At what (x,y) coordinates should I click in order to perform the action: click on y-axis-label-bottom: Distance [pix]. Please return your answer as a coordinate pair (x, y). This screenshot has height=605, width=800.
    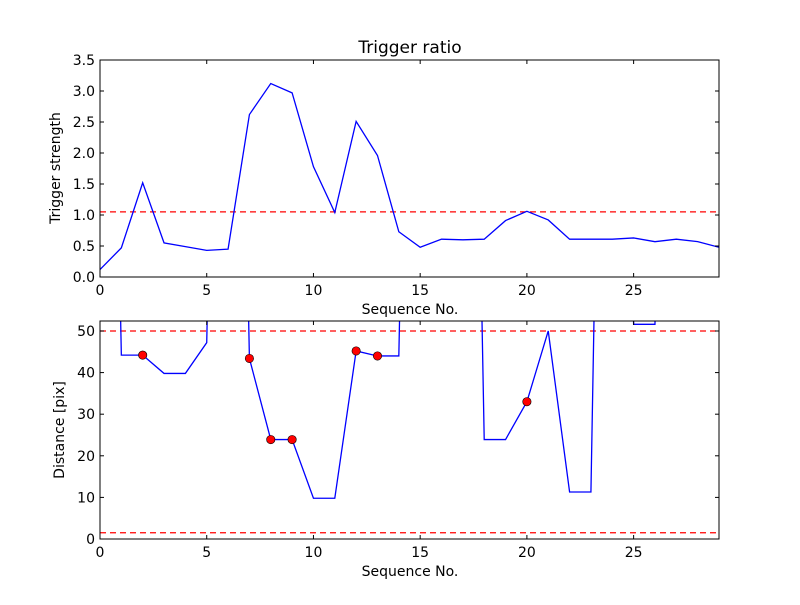
    Looking at the image, I should click on (60, 430).